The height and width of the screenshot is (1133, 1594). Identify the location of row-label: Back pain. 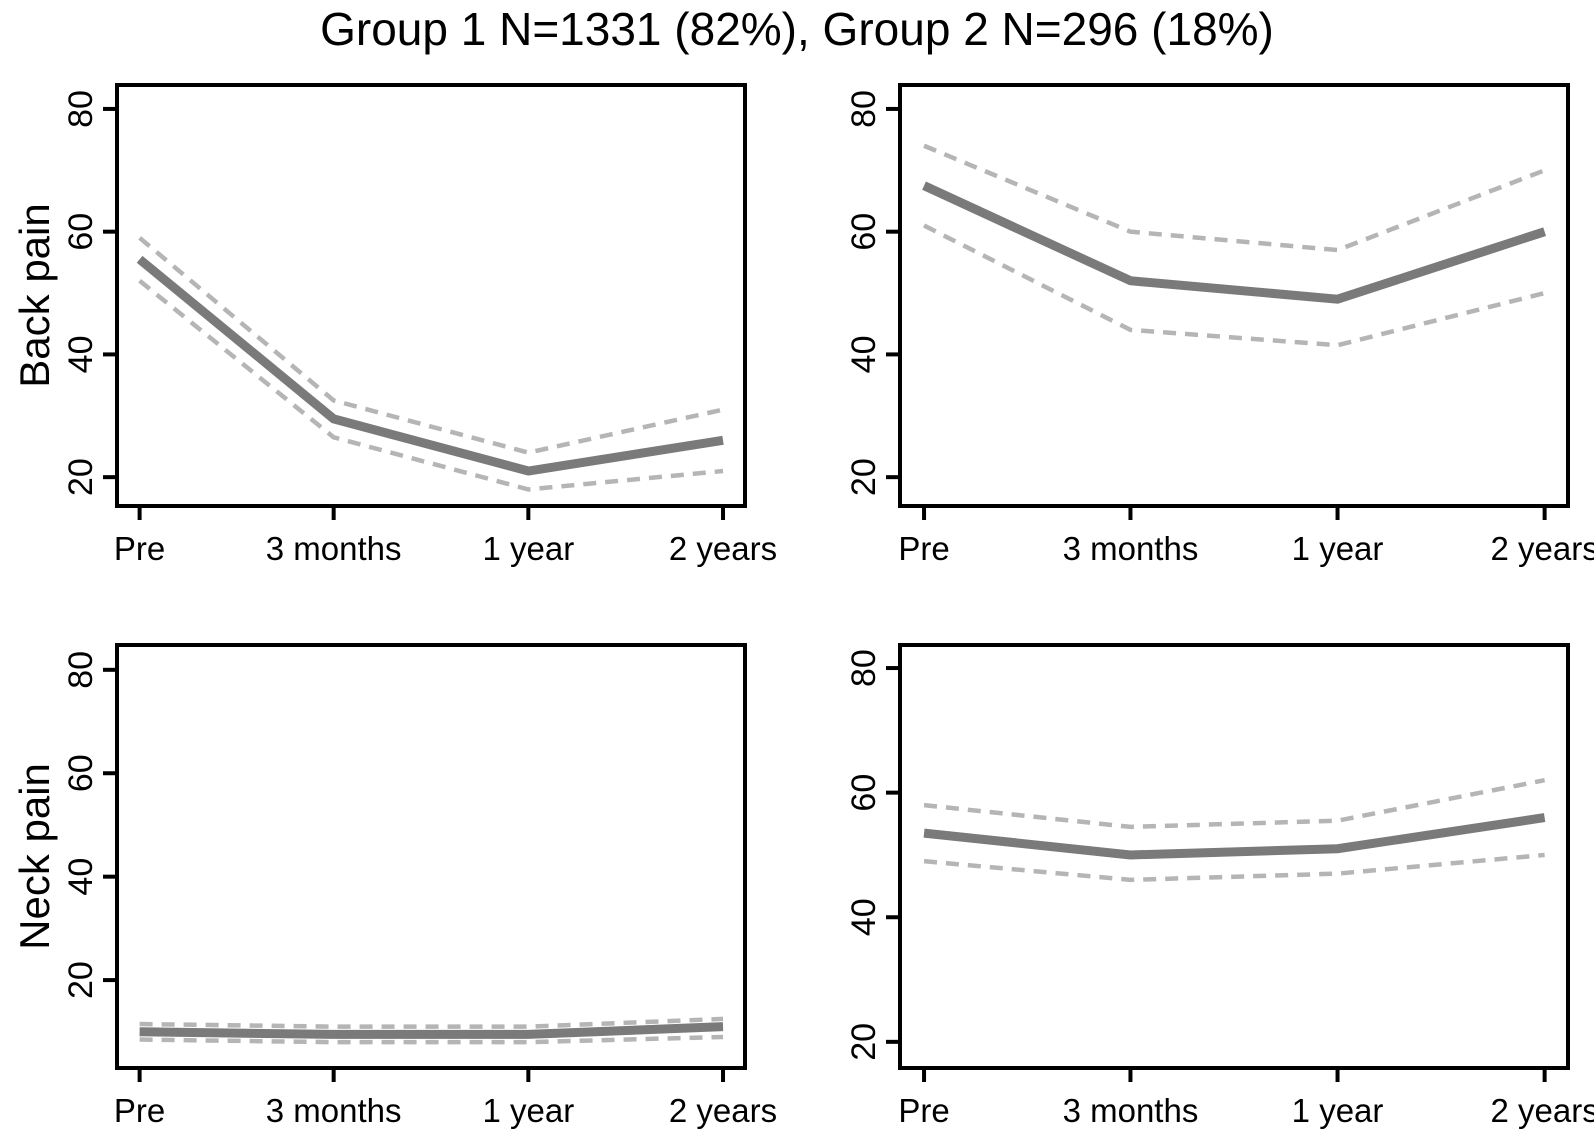
(34, 295).